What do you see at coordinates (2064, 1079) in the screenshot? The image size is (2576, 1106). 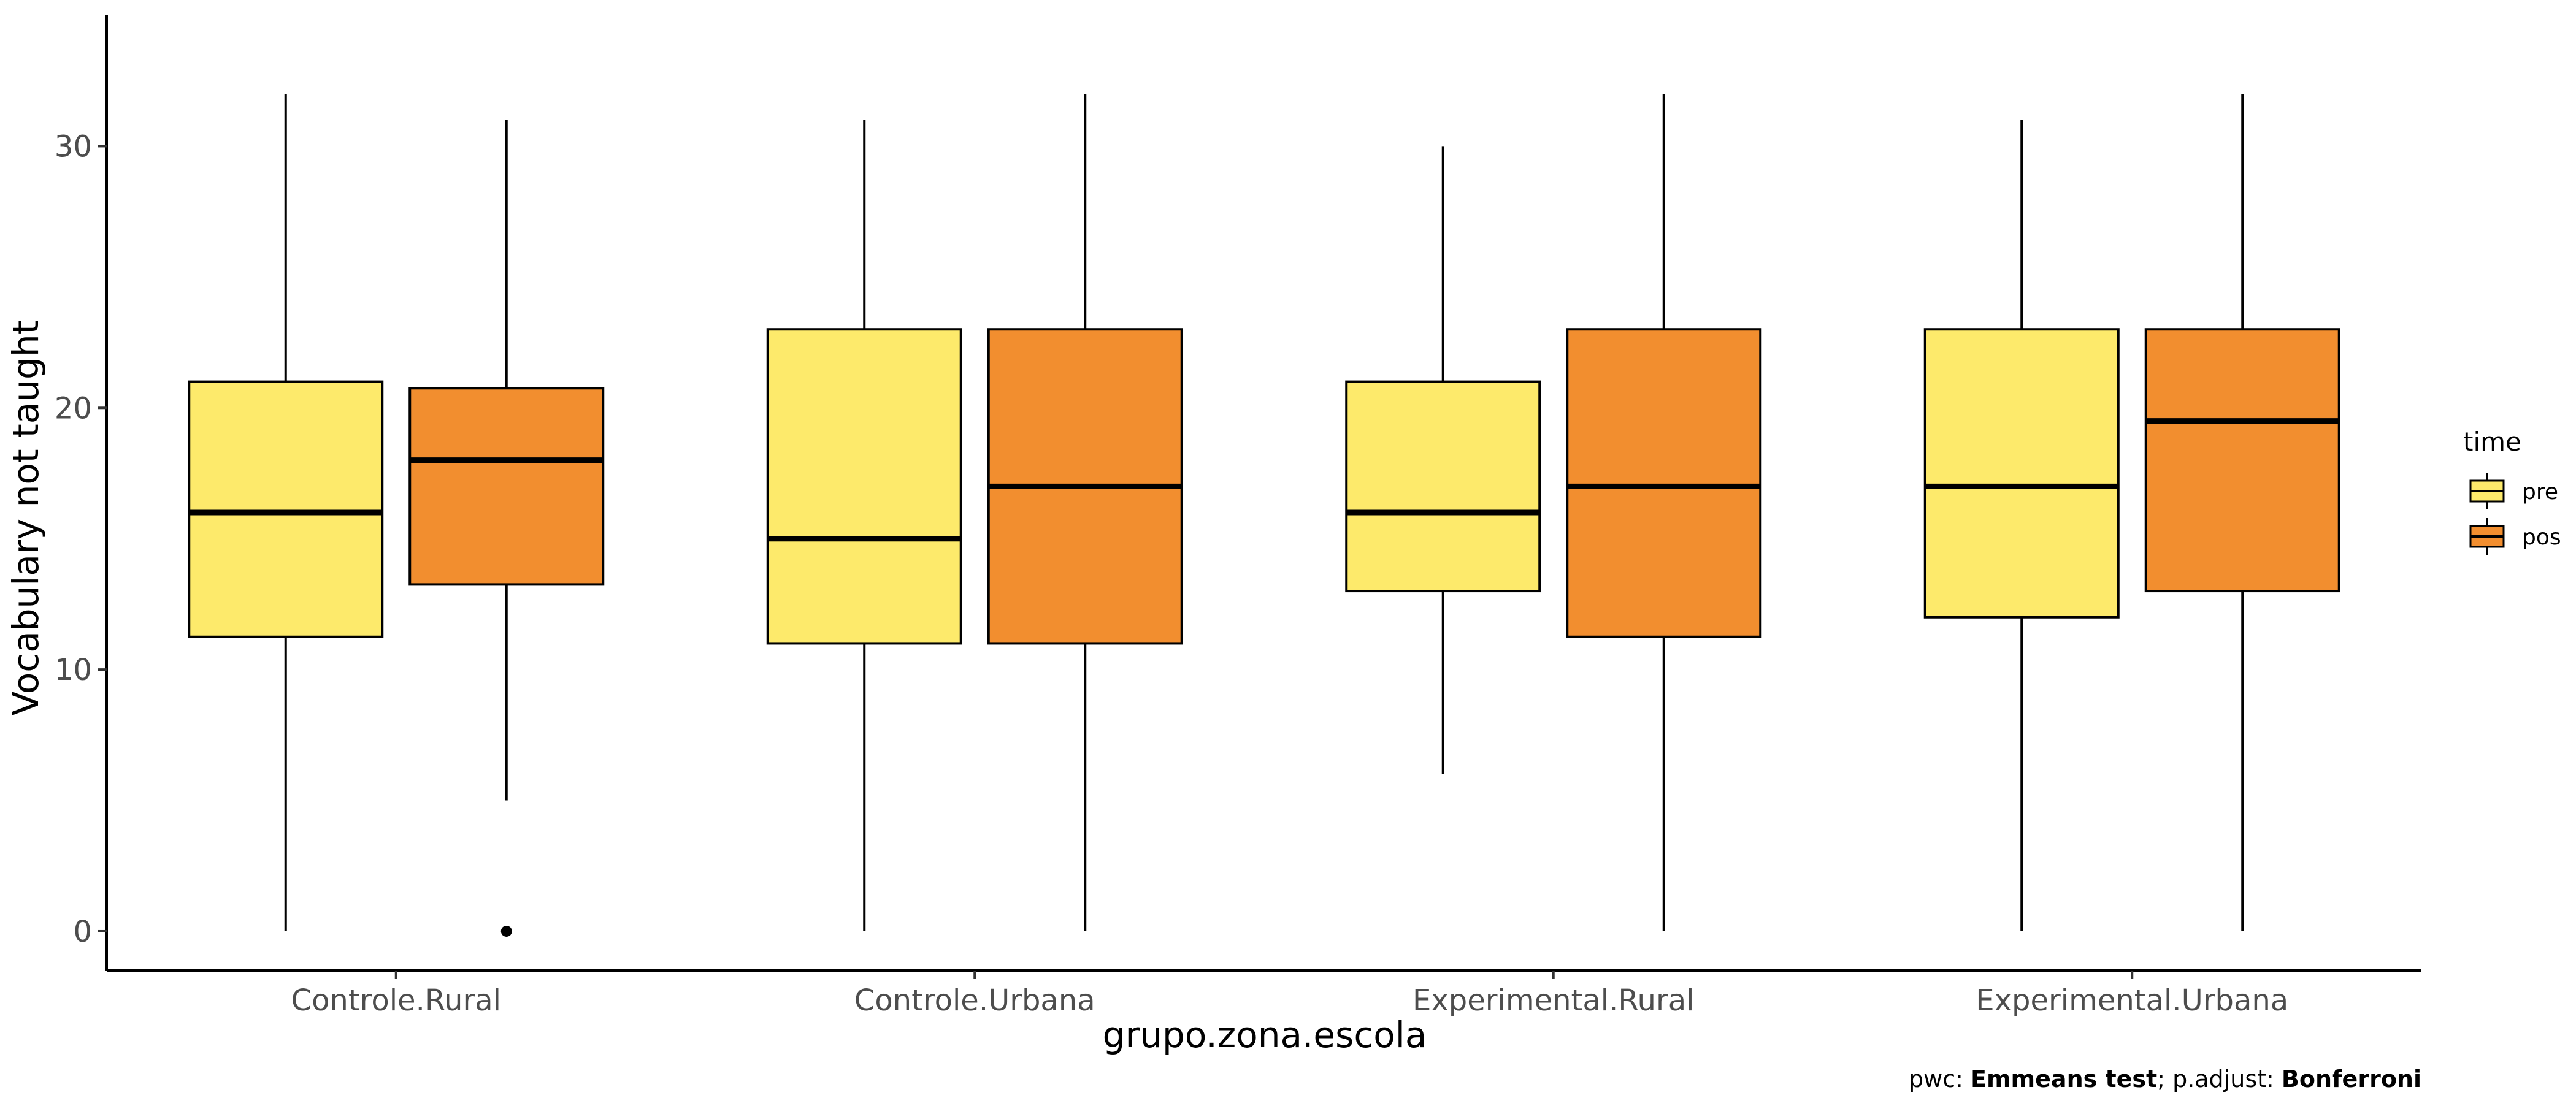 I see `caption-bold-text: Emmeans test` at bounding box center [2064, 1079].